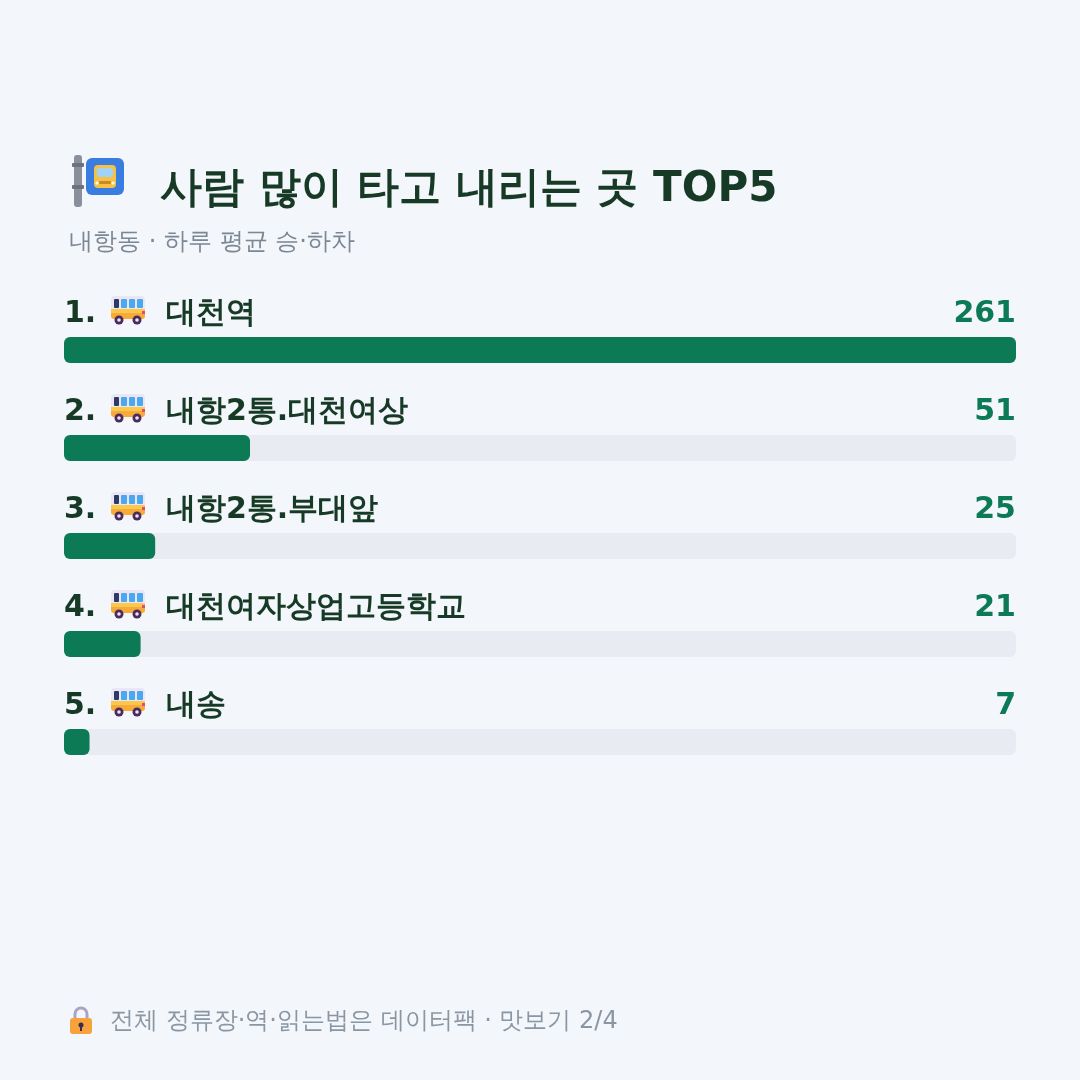 The height and width of the screenshot is (1080, 1080). What do you see at coordinates (364, 1020) in the screenshot?
I see `text: 전체 정류장·역·읽는법은 데이터팩 · 맛보기 2/4` at bounding box center [364, 1020].